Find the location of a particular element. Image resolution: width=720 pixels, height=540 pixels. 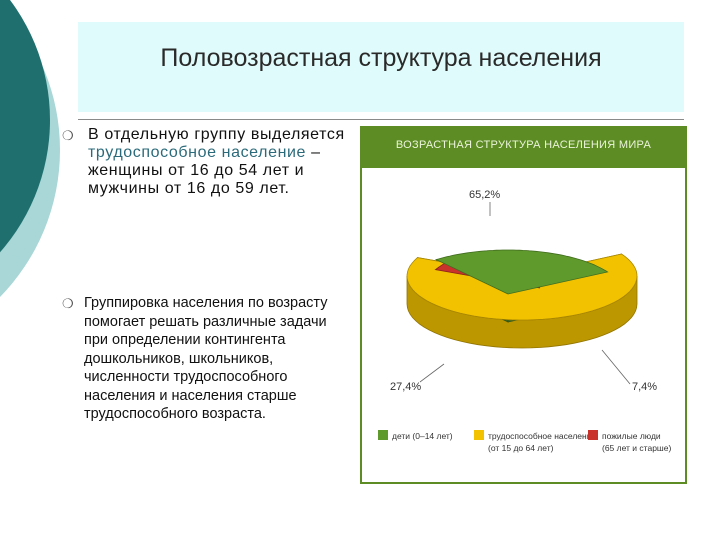

page-title: Половозрастная структура населения is located at coordinates (381, 58).